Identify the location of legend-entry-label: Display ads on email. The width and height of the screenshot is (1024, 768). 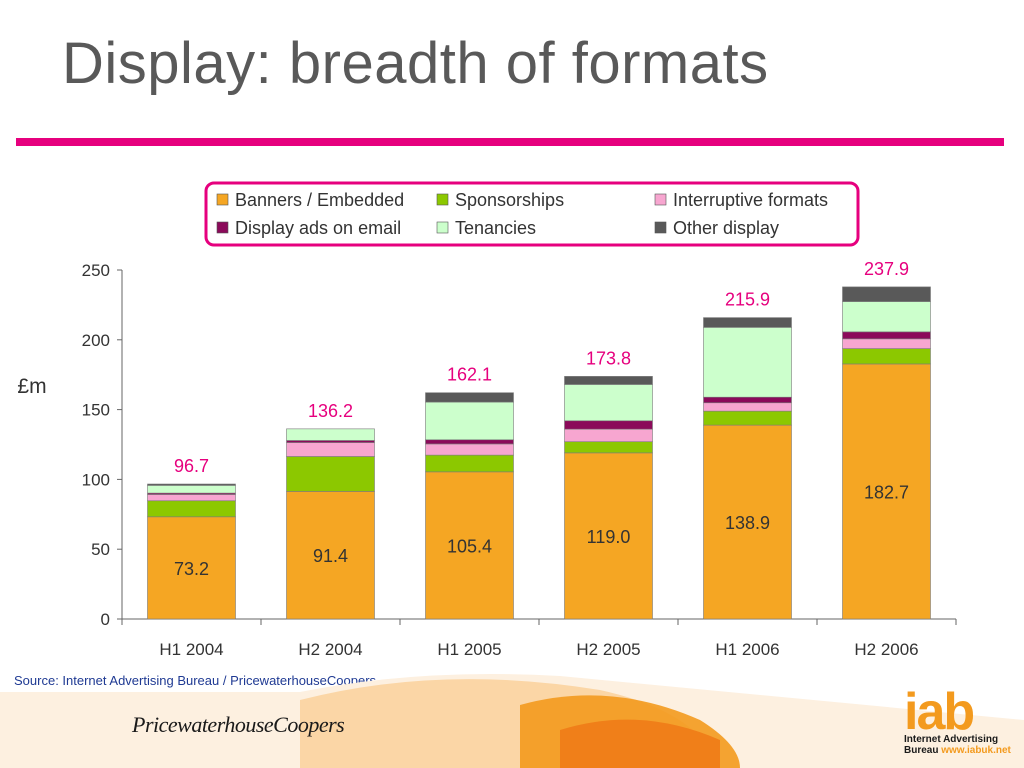
(318, 228).